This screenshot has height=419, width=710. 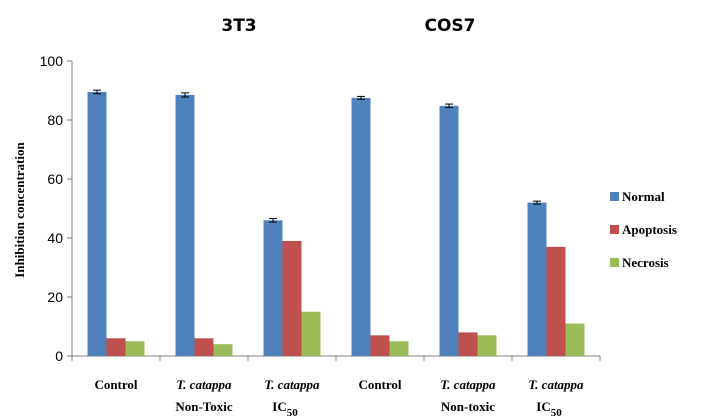 What do you see at coordinates (614, 196) in the screenshot?
I see `legend-swatch-normal` at bounding box center [614, 196].